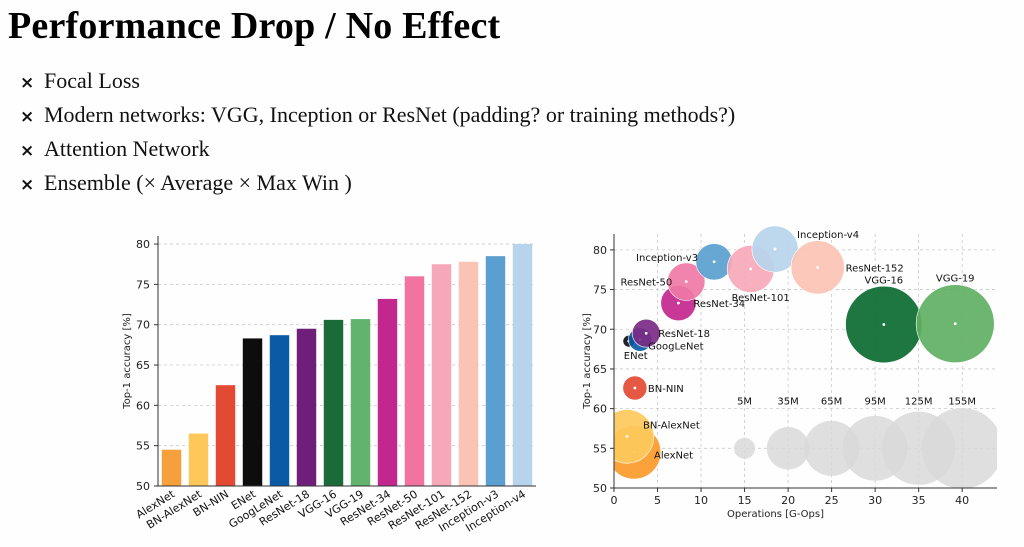  What do you see at coordinates (787, 402) in the screenshot?
I see `size-legend-label: 35M` at bounding box center [787, 402].